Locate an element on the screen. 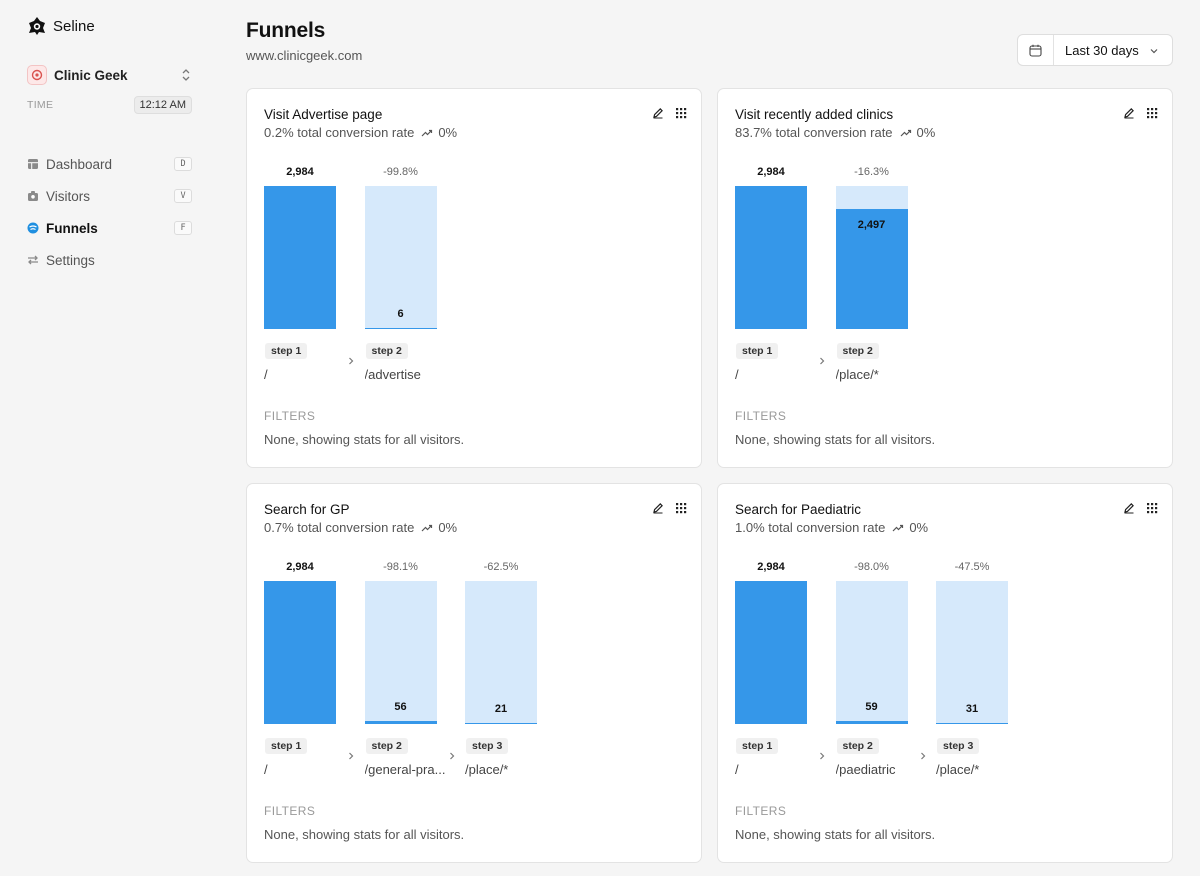 The image size is (1200, 876). shortcut-key: D is located at coordinates (183, 164).